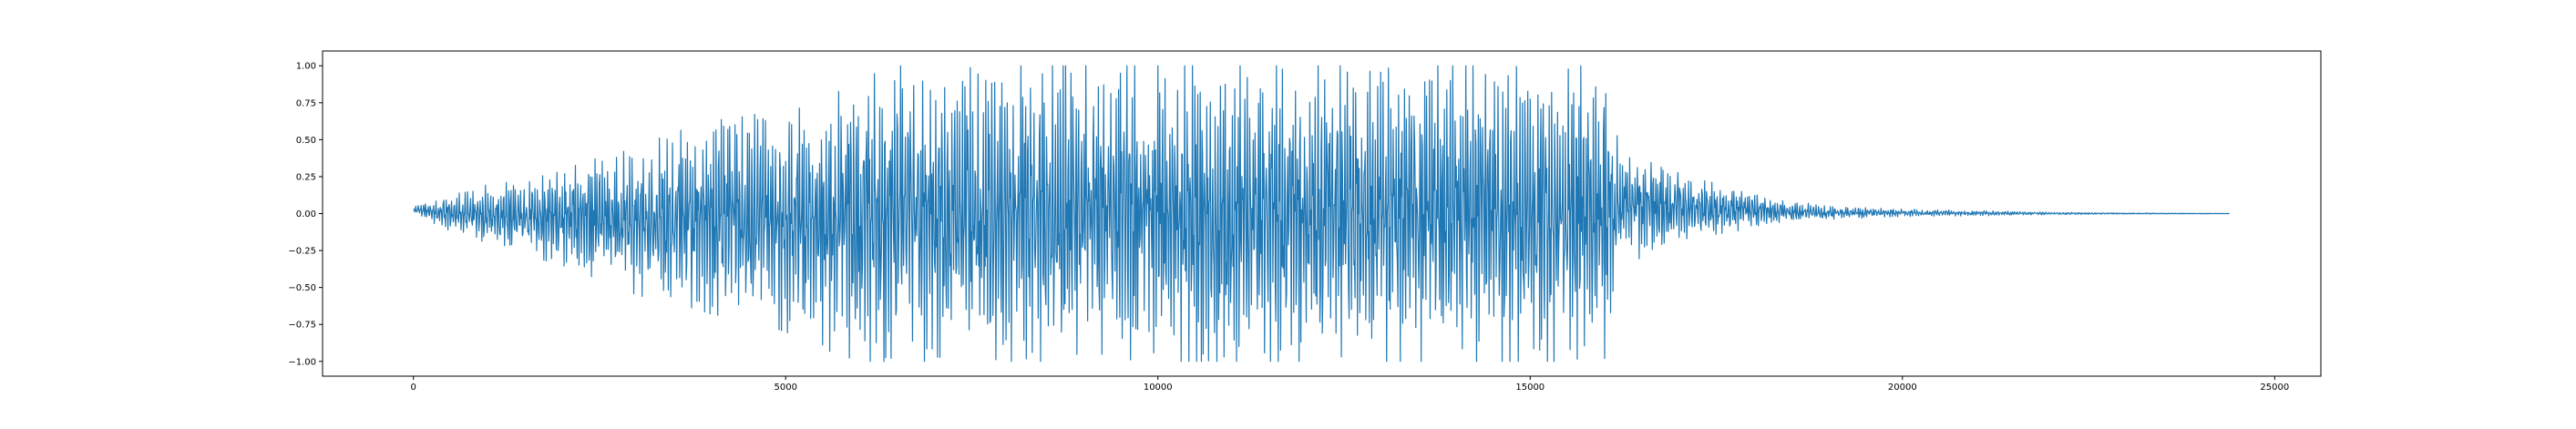 This screenshot has width=2576, height=429. I want to click on y-tick-label: 0.25, so click(306, 177).